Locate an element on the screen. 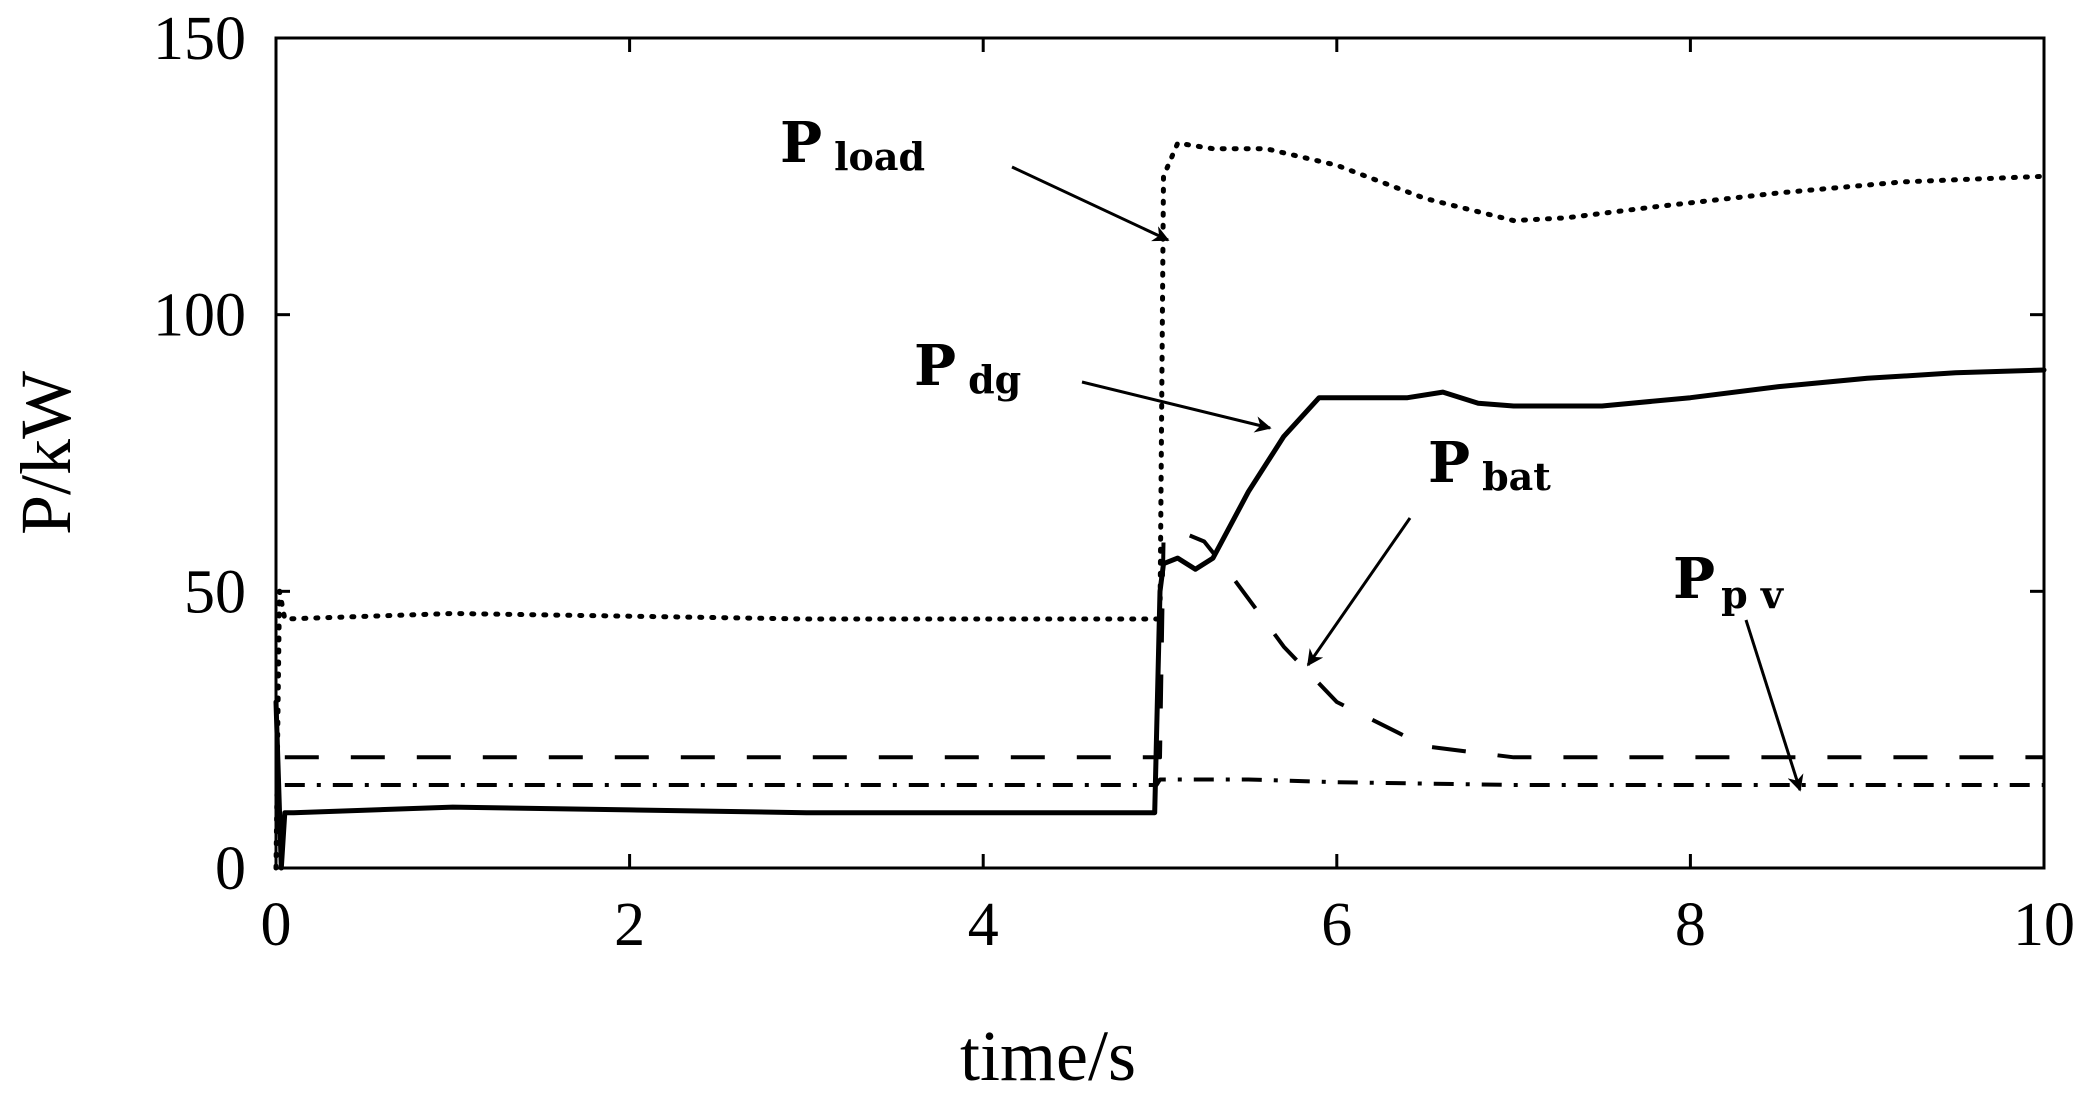  annotation-dg-label: P is located at coordinates (935, 366).